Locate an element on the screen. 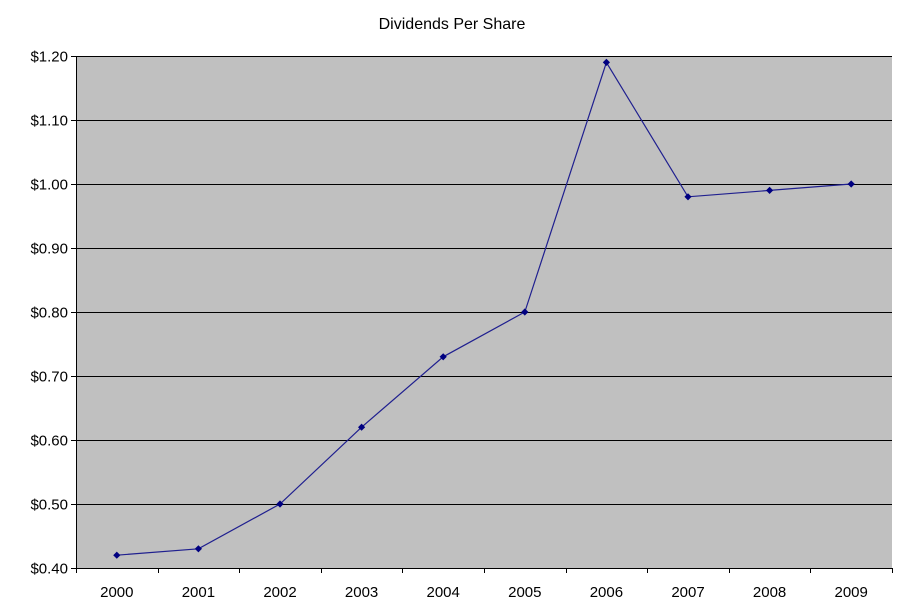 The image size is (903, 615). x-tick-label: 2007 is located at coordinates (687, 592).